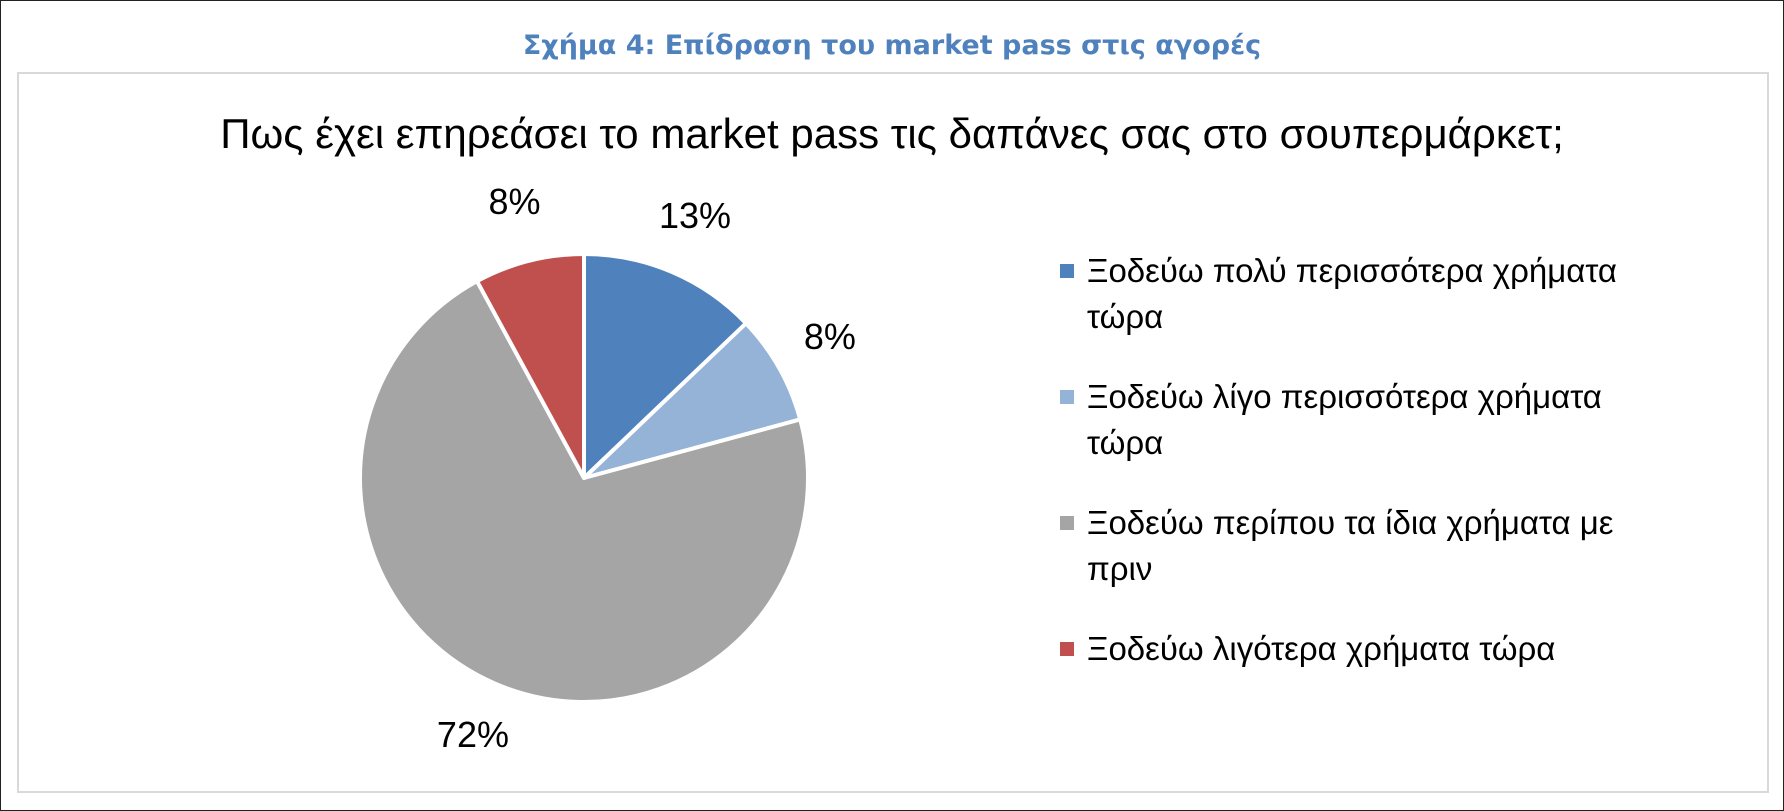 This screenshot has height=811, width=1784. I want to click on legend-label: Ξοδεύω λιγότερα χρήματα τώρα, so click(1321, 648).